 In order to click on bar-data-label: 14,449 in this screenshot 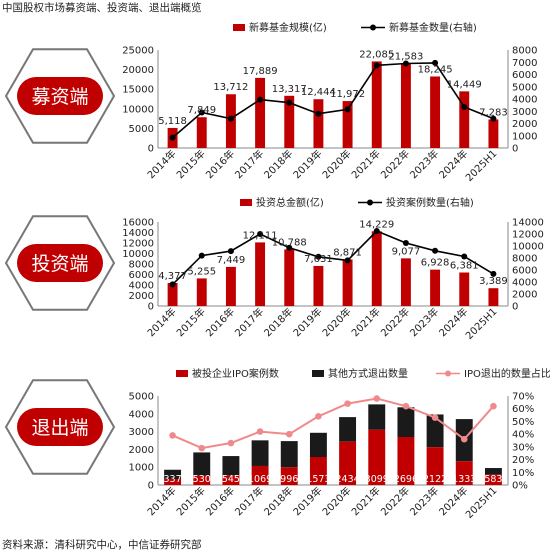, I will do `click(464, 84)`.